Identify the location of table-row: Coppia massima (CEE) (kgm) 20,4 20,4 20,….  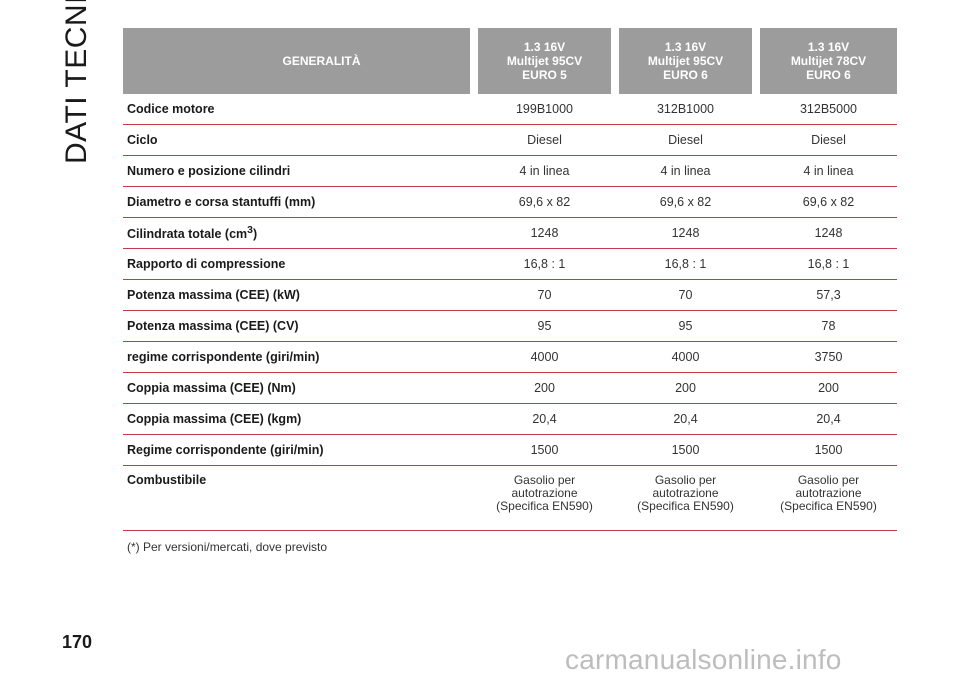
(510, 419).